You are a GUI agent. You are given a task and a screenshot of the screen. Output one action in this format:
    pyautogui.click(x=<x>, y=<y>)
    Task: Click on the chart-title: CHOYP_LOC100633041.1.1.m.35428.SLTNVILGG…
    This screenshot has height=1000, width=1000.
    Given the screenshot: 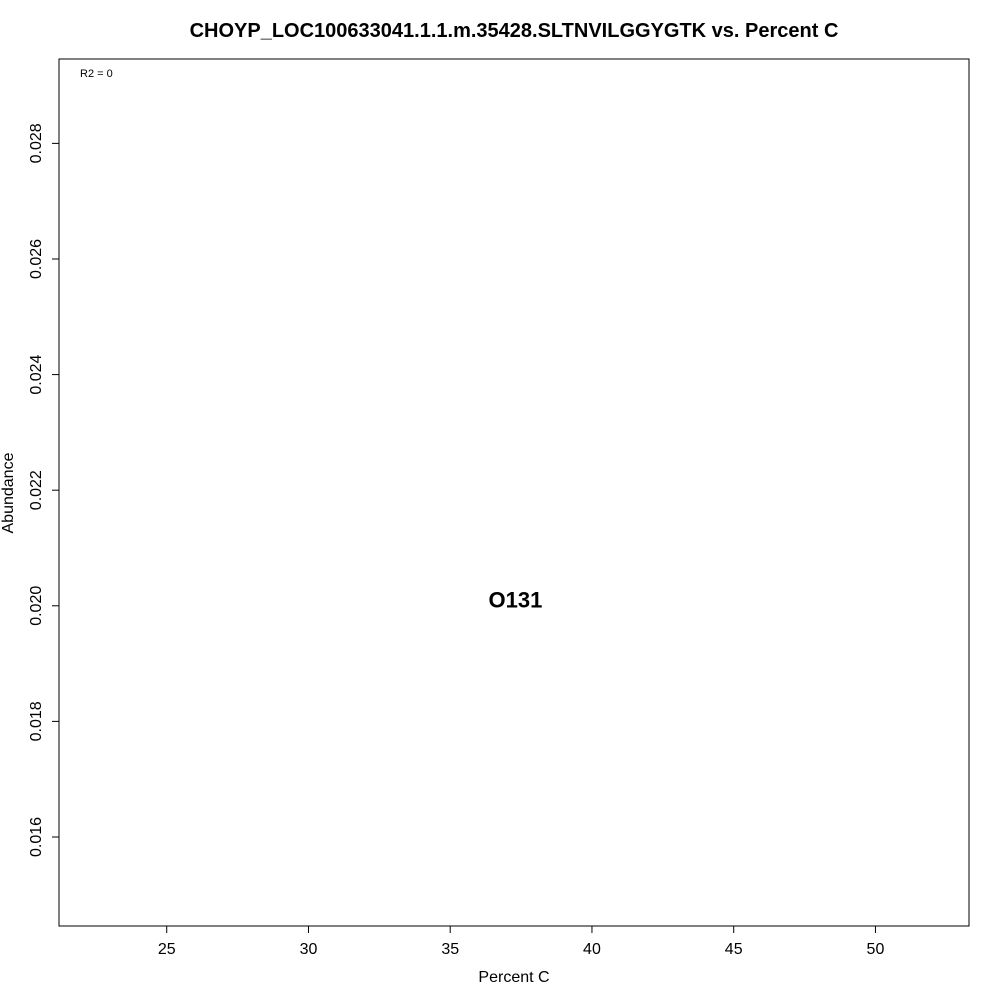 What is the action you would take?
    pyautogui.click(x=514, y=31)
    